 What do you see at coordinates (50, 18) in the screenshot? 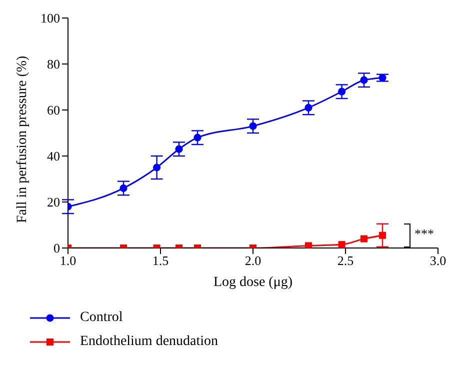
I see `y-tick-label: 100` at bounding box center [50, 18].